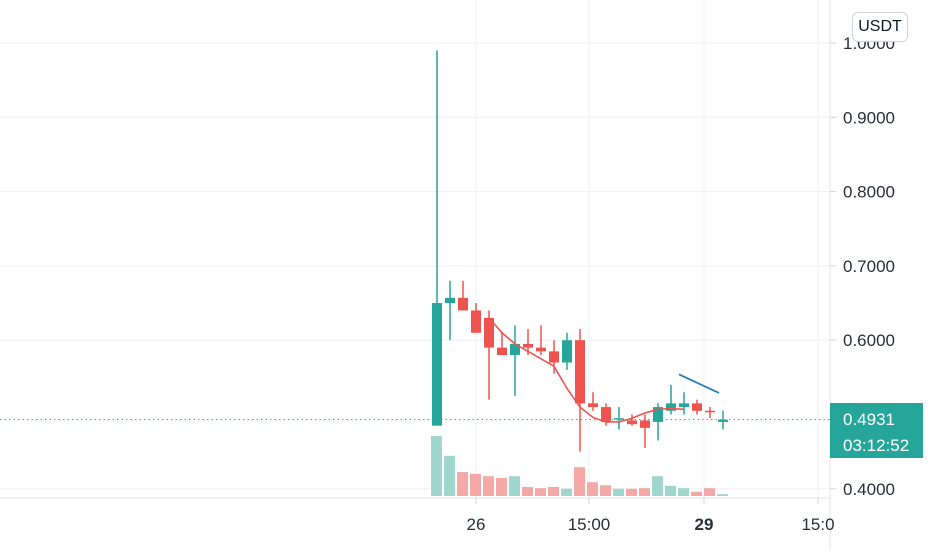  Describe the element at coordinates (589, 524) in the screenshot. I see `time-tick-label: 15:00` at that location.